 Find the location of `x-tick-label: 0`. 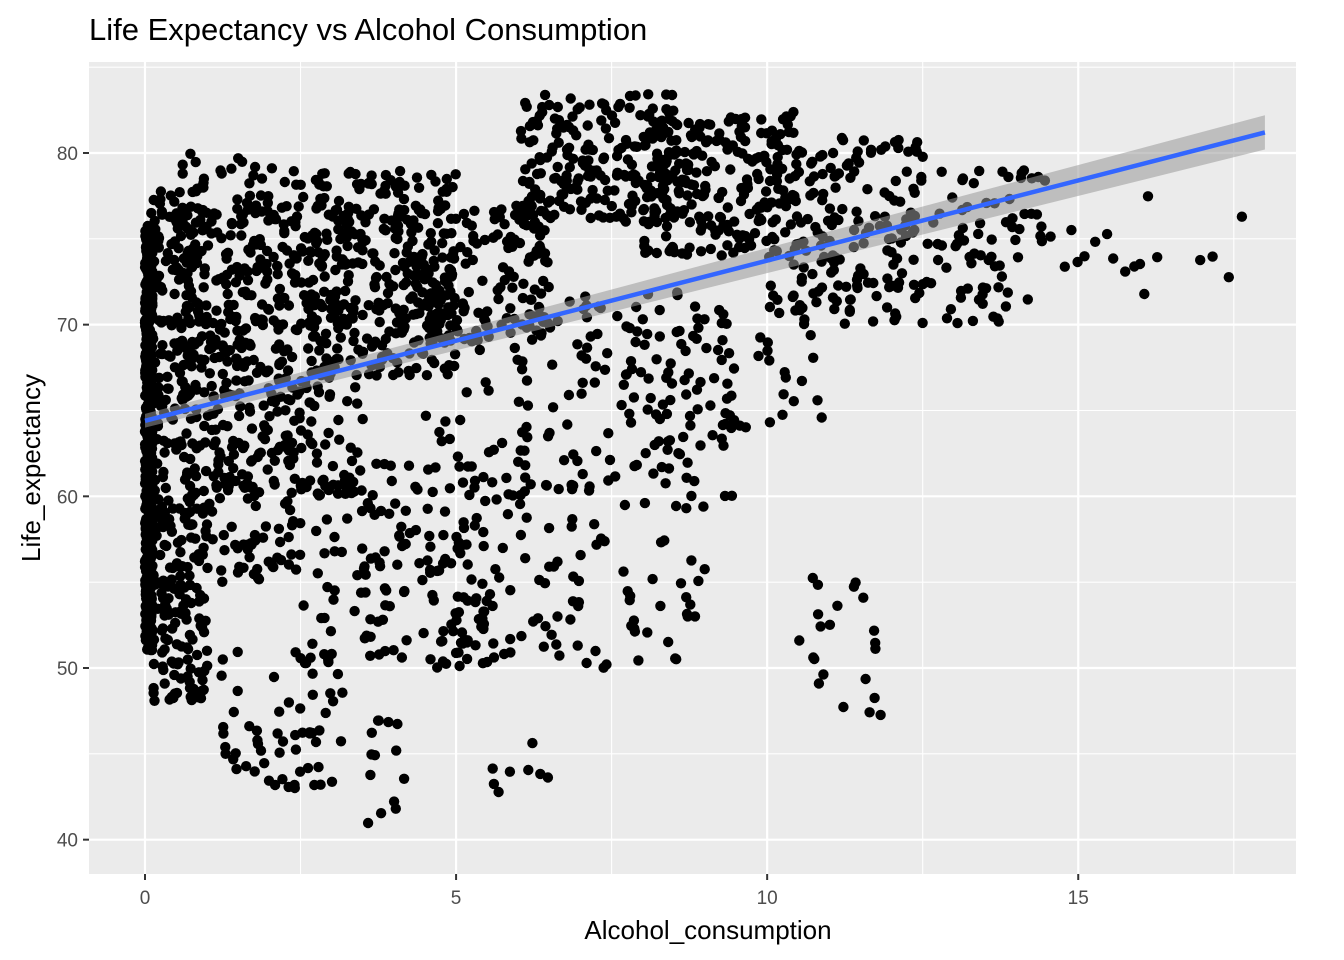

x-tick-label: 0 is located at coordinates (145, 898).